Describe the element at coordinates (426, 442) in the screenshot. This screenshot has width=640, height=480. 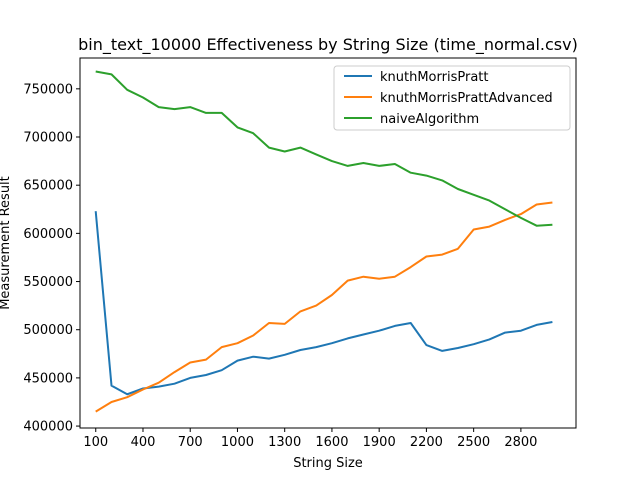
I see `x-tick-label: 2200` at that location.